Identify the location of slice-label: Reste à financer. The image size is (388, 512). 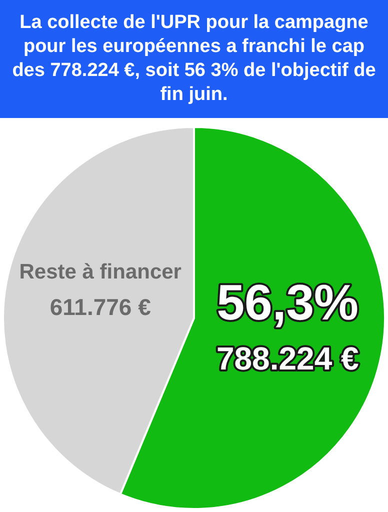
(100, 272).